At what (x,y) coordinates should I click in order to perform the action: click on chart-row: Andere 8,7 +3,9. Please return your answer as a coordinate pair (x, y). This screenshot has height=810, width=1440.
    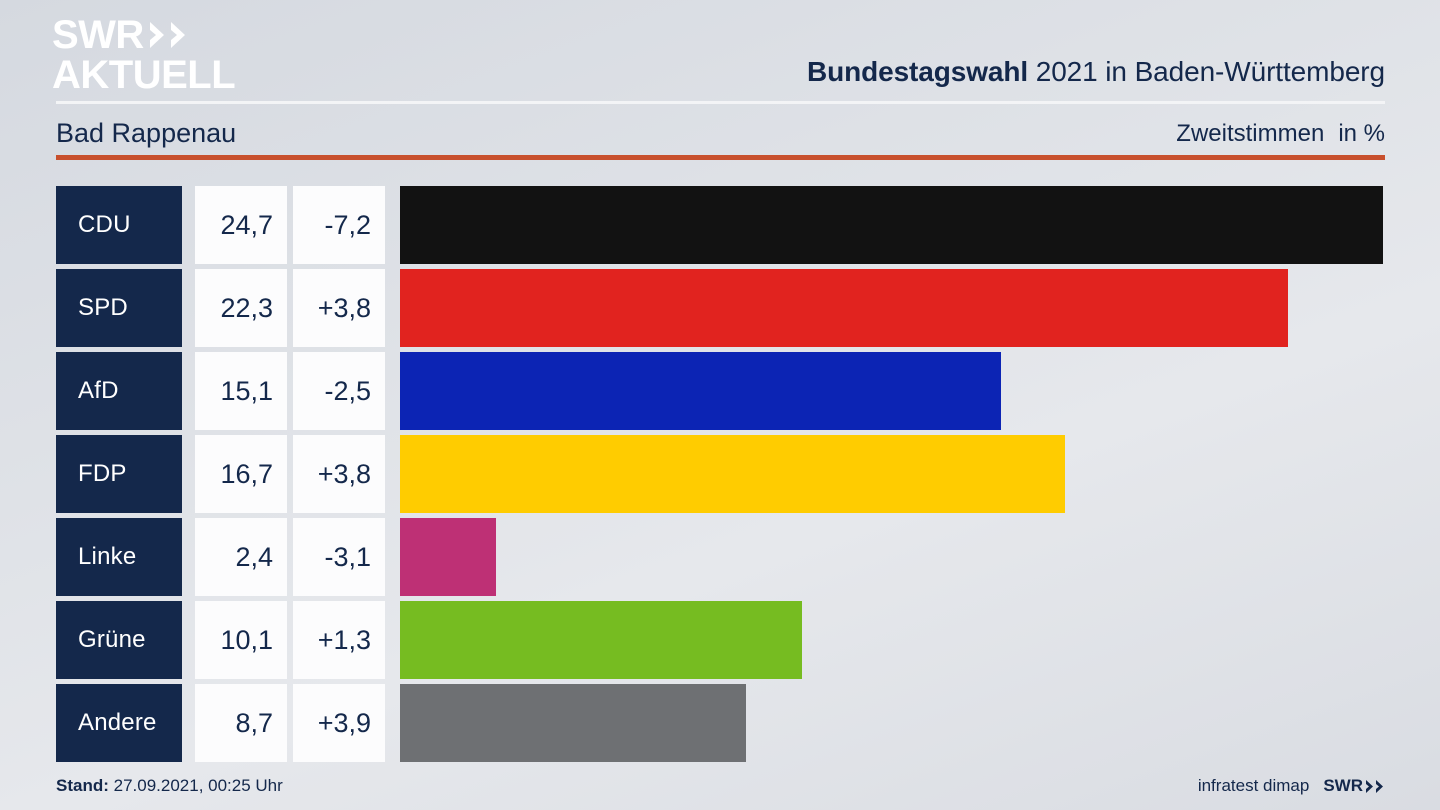
    Looking at the image, I should click on (720, 723).